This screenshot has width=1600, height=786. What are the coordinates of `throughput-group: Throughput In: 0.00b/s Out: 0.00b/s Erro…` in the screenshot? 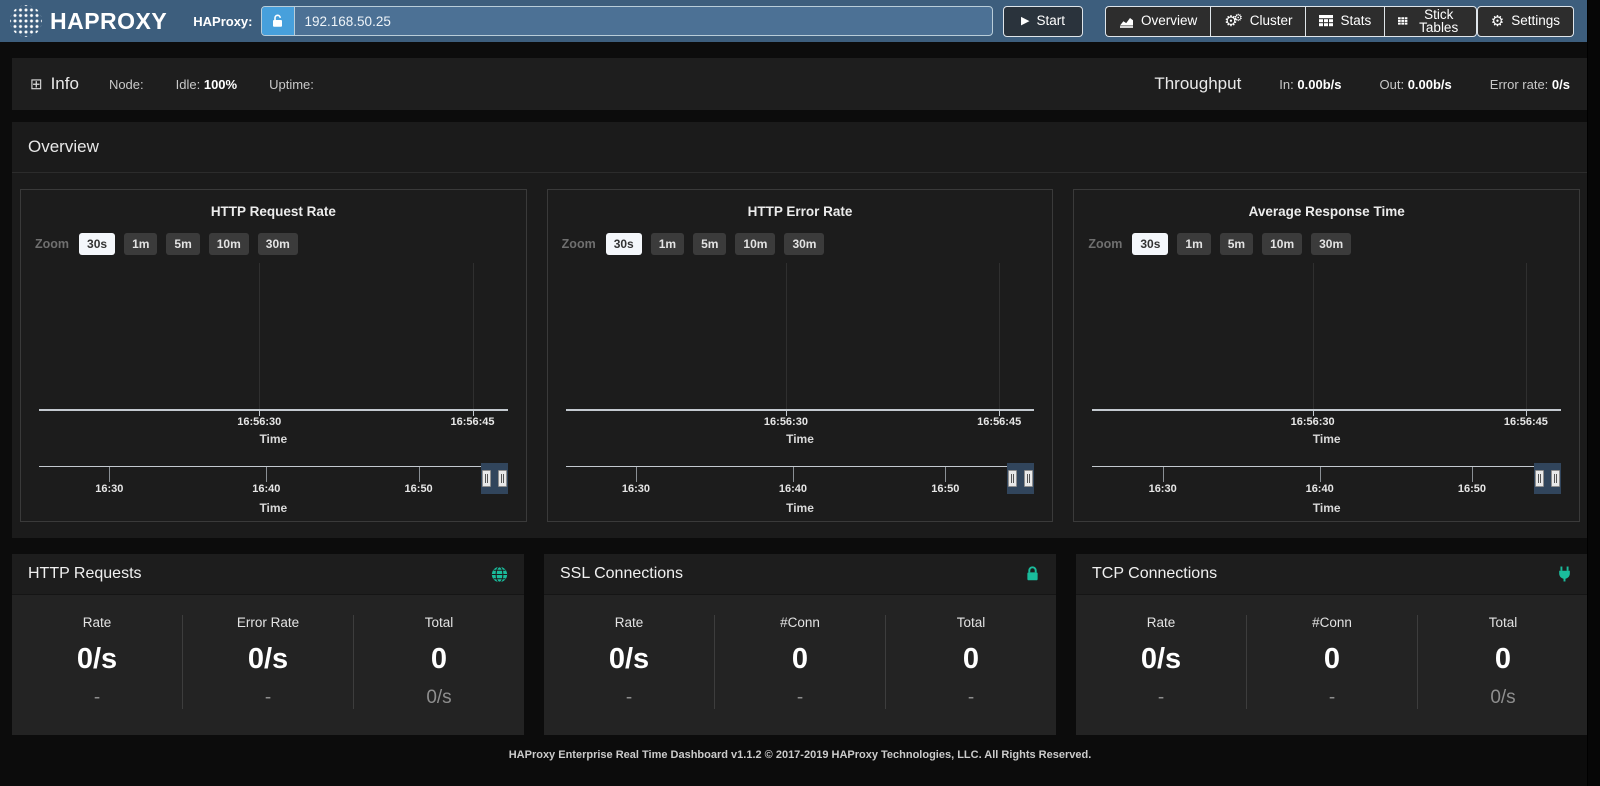 It's located at (1362, 84).